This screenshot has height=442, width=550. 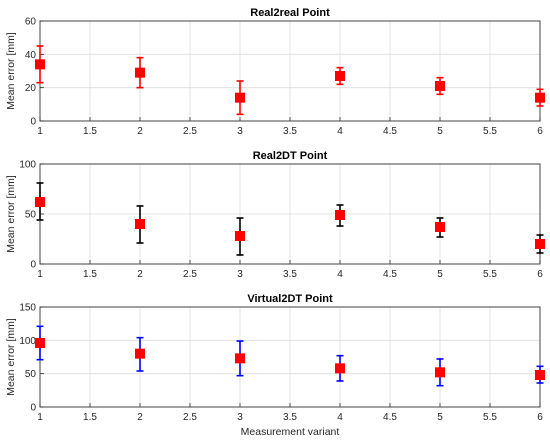 What do you see at coordinates (290, 432) in the screenshot?
I see `x-axis-label: Measurement variant` at bounding box center [290, 432].